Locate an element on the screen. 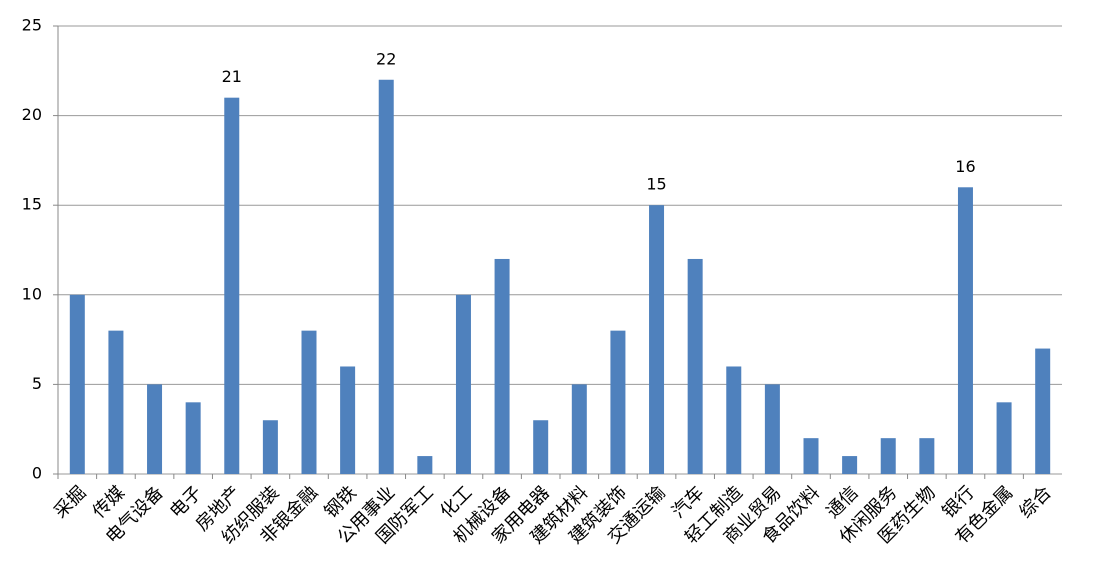 The height and width of the screenshot is (580, 1095). data-label: 21 is located at coordinates (232, 76).